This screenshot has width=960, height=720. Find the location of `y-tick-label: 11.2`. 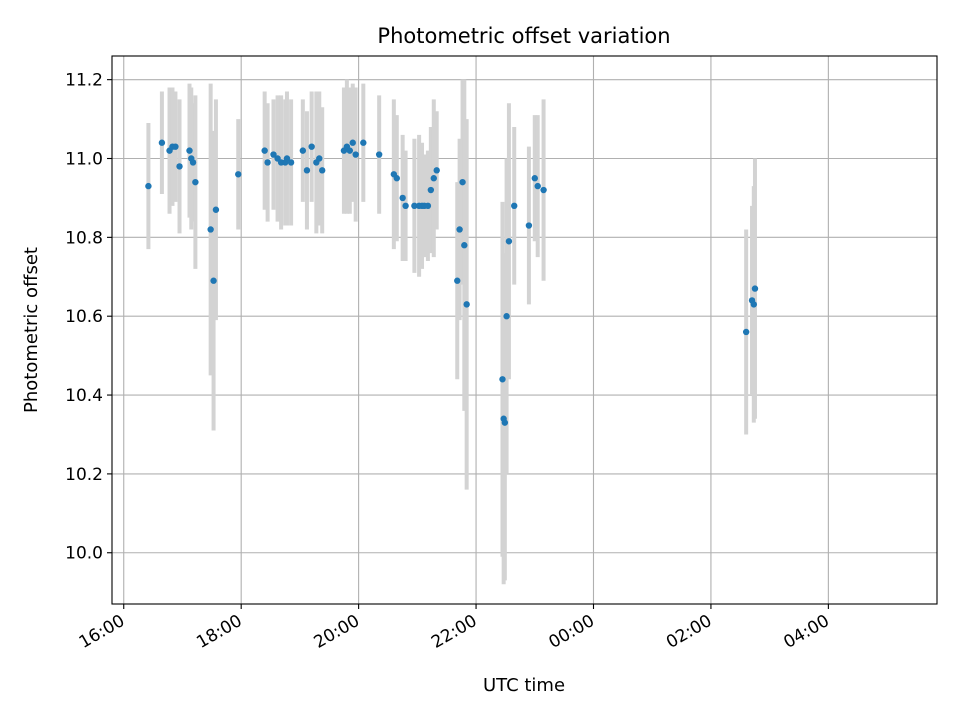

y-tick-label: 11.2 is located at coordinates (84, 81).